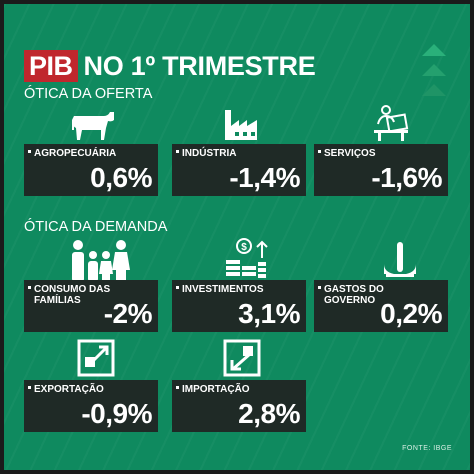 Image resolution: width=474 pixels, height=474 pixels. What do you see at coordinates (350, 153) in the screenshot?
I see `card-label: SERVIÇOS` at bounding box center [350, 153].